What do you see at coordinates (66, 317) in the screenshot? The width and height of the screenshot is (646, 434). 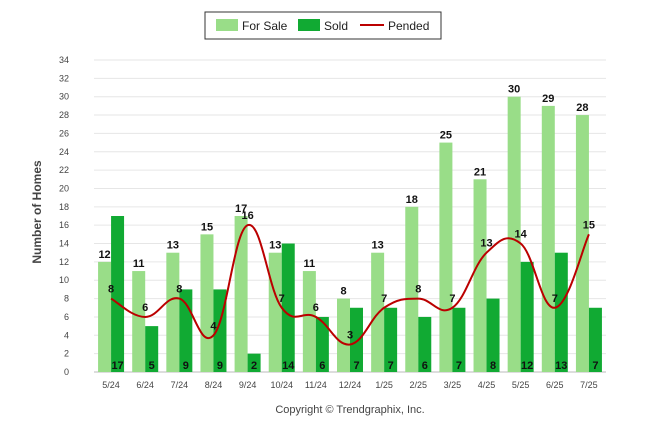 I see `y-tick-label: 6` at bounding box center [66, 317].